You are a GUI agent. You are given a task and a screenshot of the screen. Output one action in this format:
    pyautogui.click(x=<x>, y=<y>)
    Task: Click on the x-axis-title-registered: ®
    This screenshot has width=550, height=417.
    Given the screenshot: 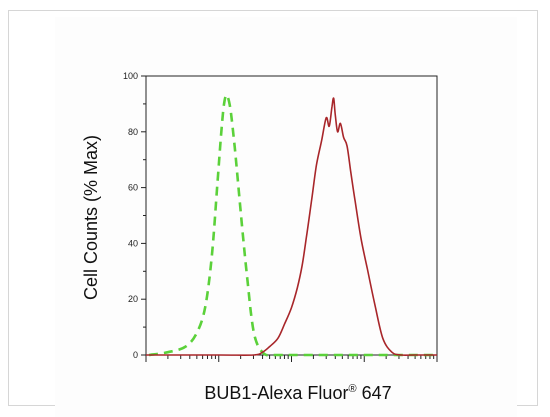 What is the action you would take?
    pyautogui.click(x=352, y=389)
    